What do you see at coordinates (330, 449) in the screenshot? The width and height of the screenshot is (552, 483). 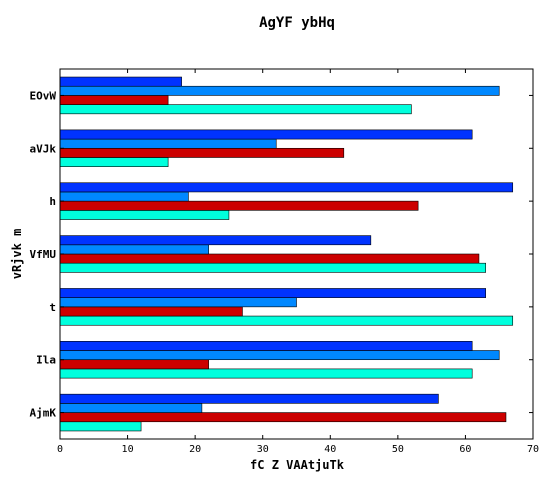 I see `x-tick-label: 40` at bounding box center [330, 449].